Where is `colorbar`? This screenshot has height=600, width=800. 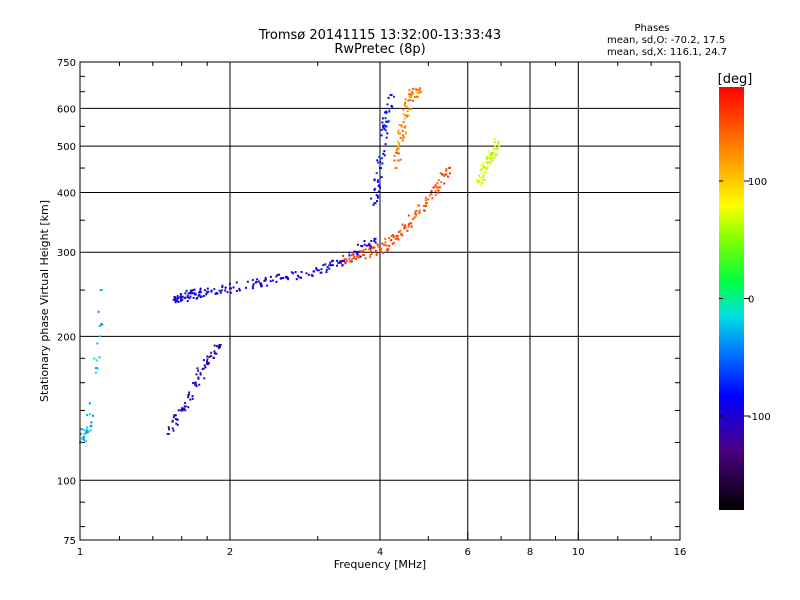 colorbar is located at coordinates (731, 298).